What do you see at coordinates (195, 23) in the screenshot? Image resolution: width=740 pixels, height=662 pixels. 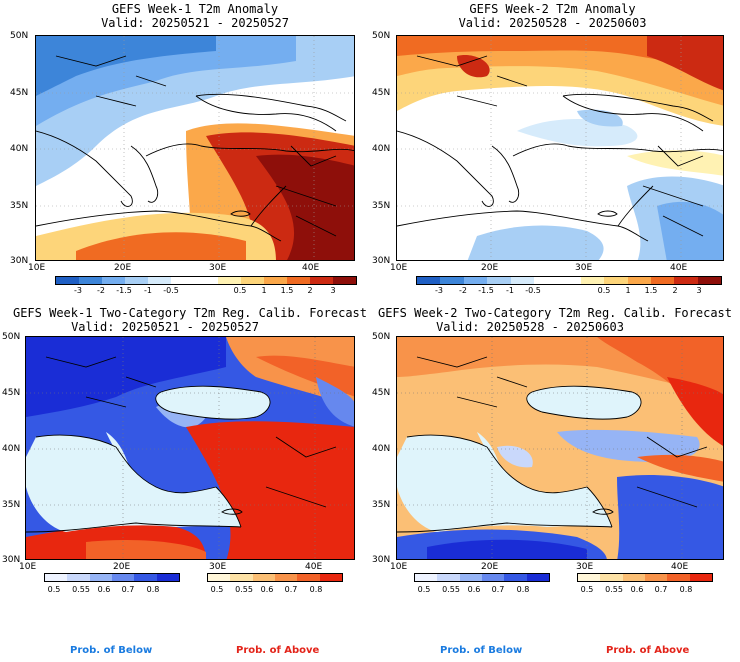 I see `panel-valid-dates: Valid: 20250521 - 20250527` at bounding box center [195, 23].